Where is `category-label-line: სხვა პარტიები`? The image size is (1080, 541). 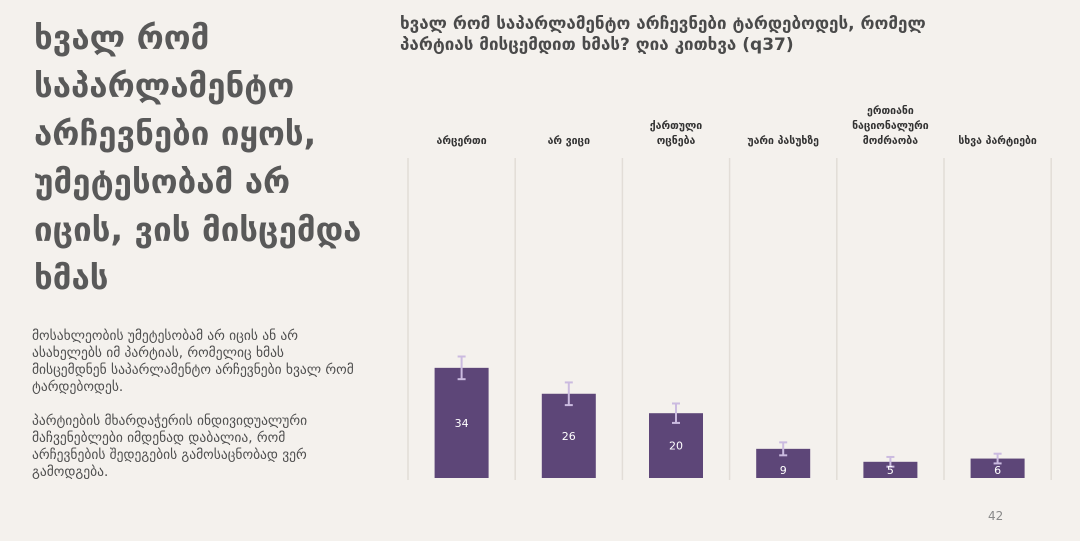
category-label-line: სხვა პარტიები is located at coordinates (997, 141).